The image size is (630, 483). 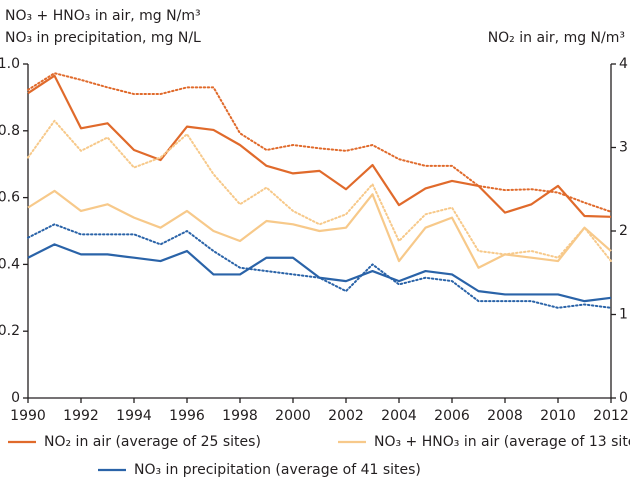 What do you see at coordinates (623, 231) in the screenshot?
I see `y2-tick-label: 2` at bounding box center [623, 231].